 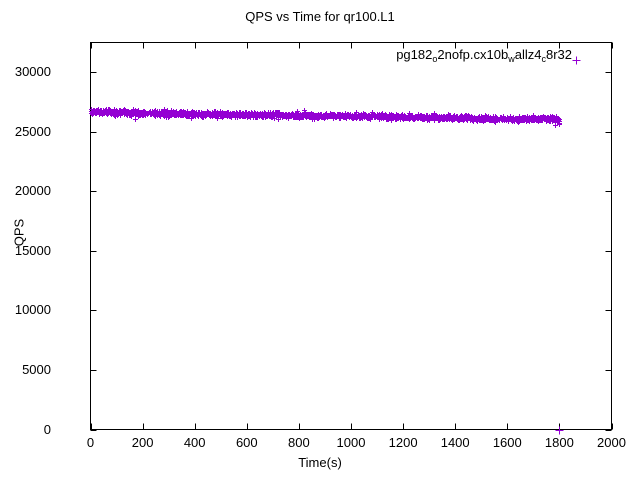 What do you see at coordinates (142, 442) in the screenshot?
I see `x-tick-label: 200` at bounding box center [142, 442].